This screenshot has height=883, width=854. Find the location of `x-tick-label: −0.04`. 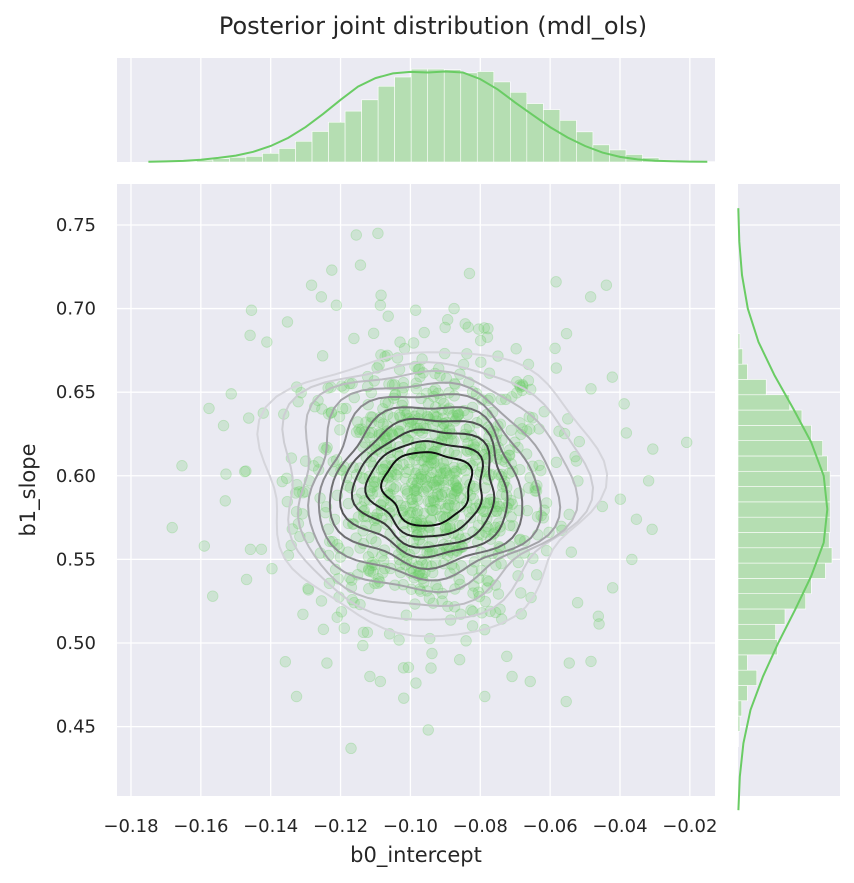

x-tick-label: −0.04 is located at coordinates (619, 826).